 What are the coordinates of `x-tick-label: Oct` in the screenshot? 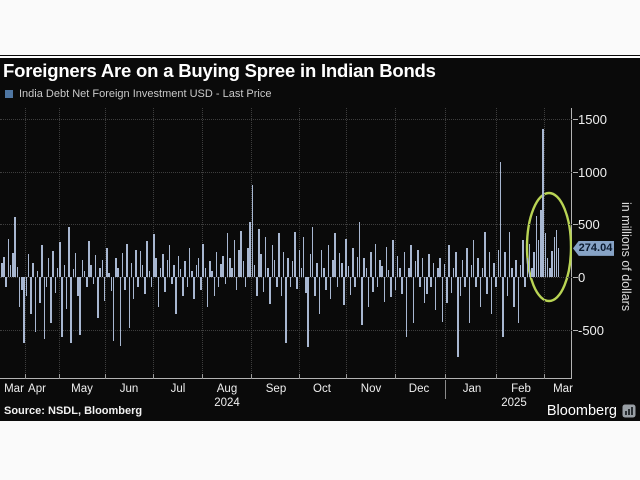 It's located at (322, 389).